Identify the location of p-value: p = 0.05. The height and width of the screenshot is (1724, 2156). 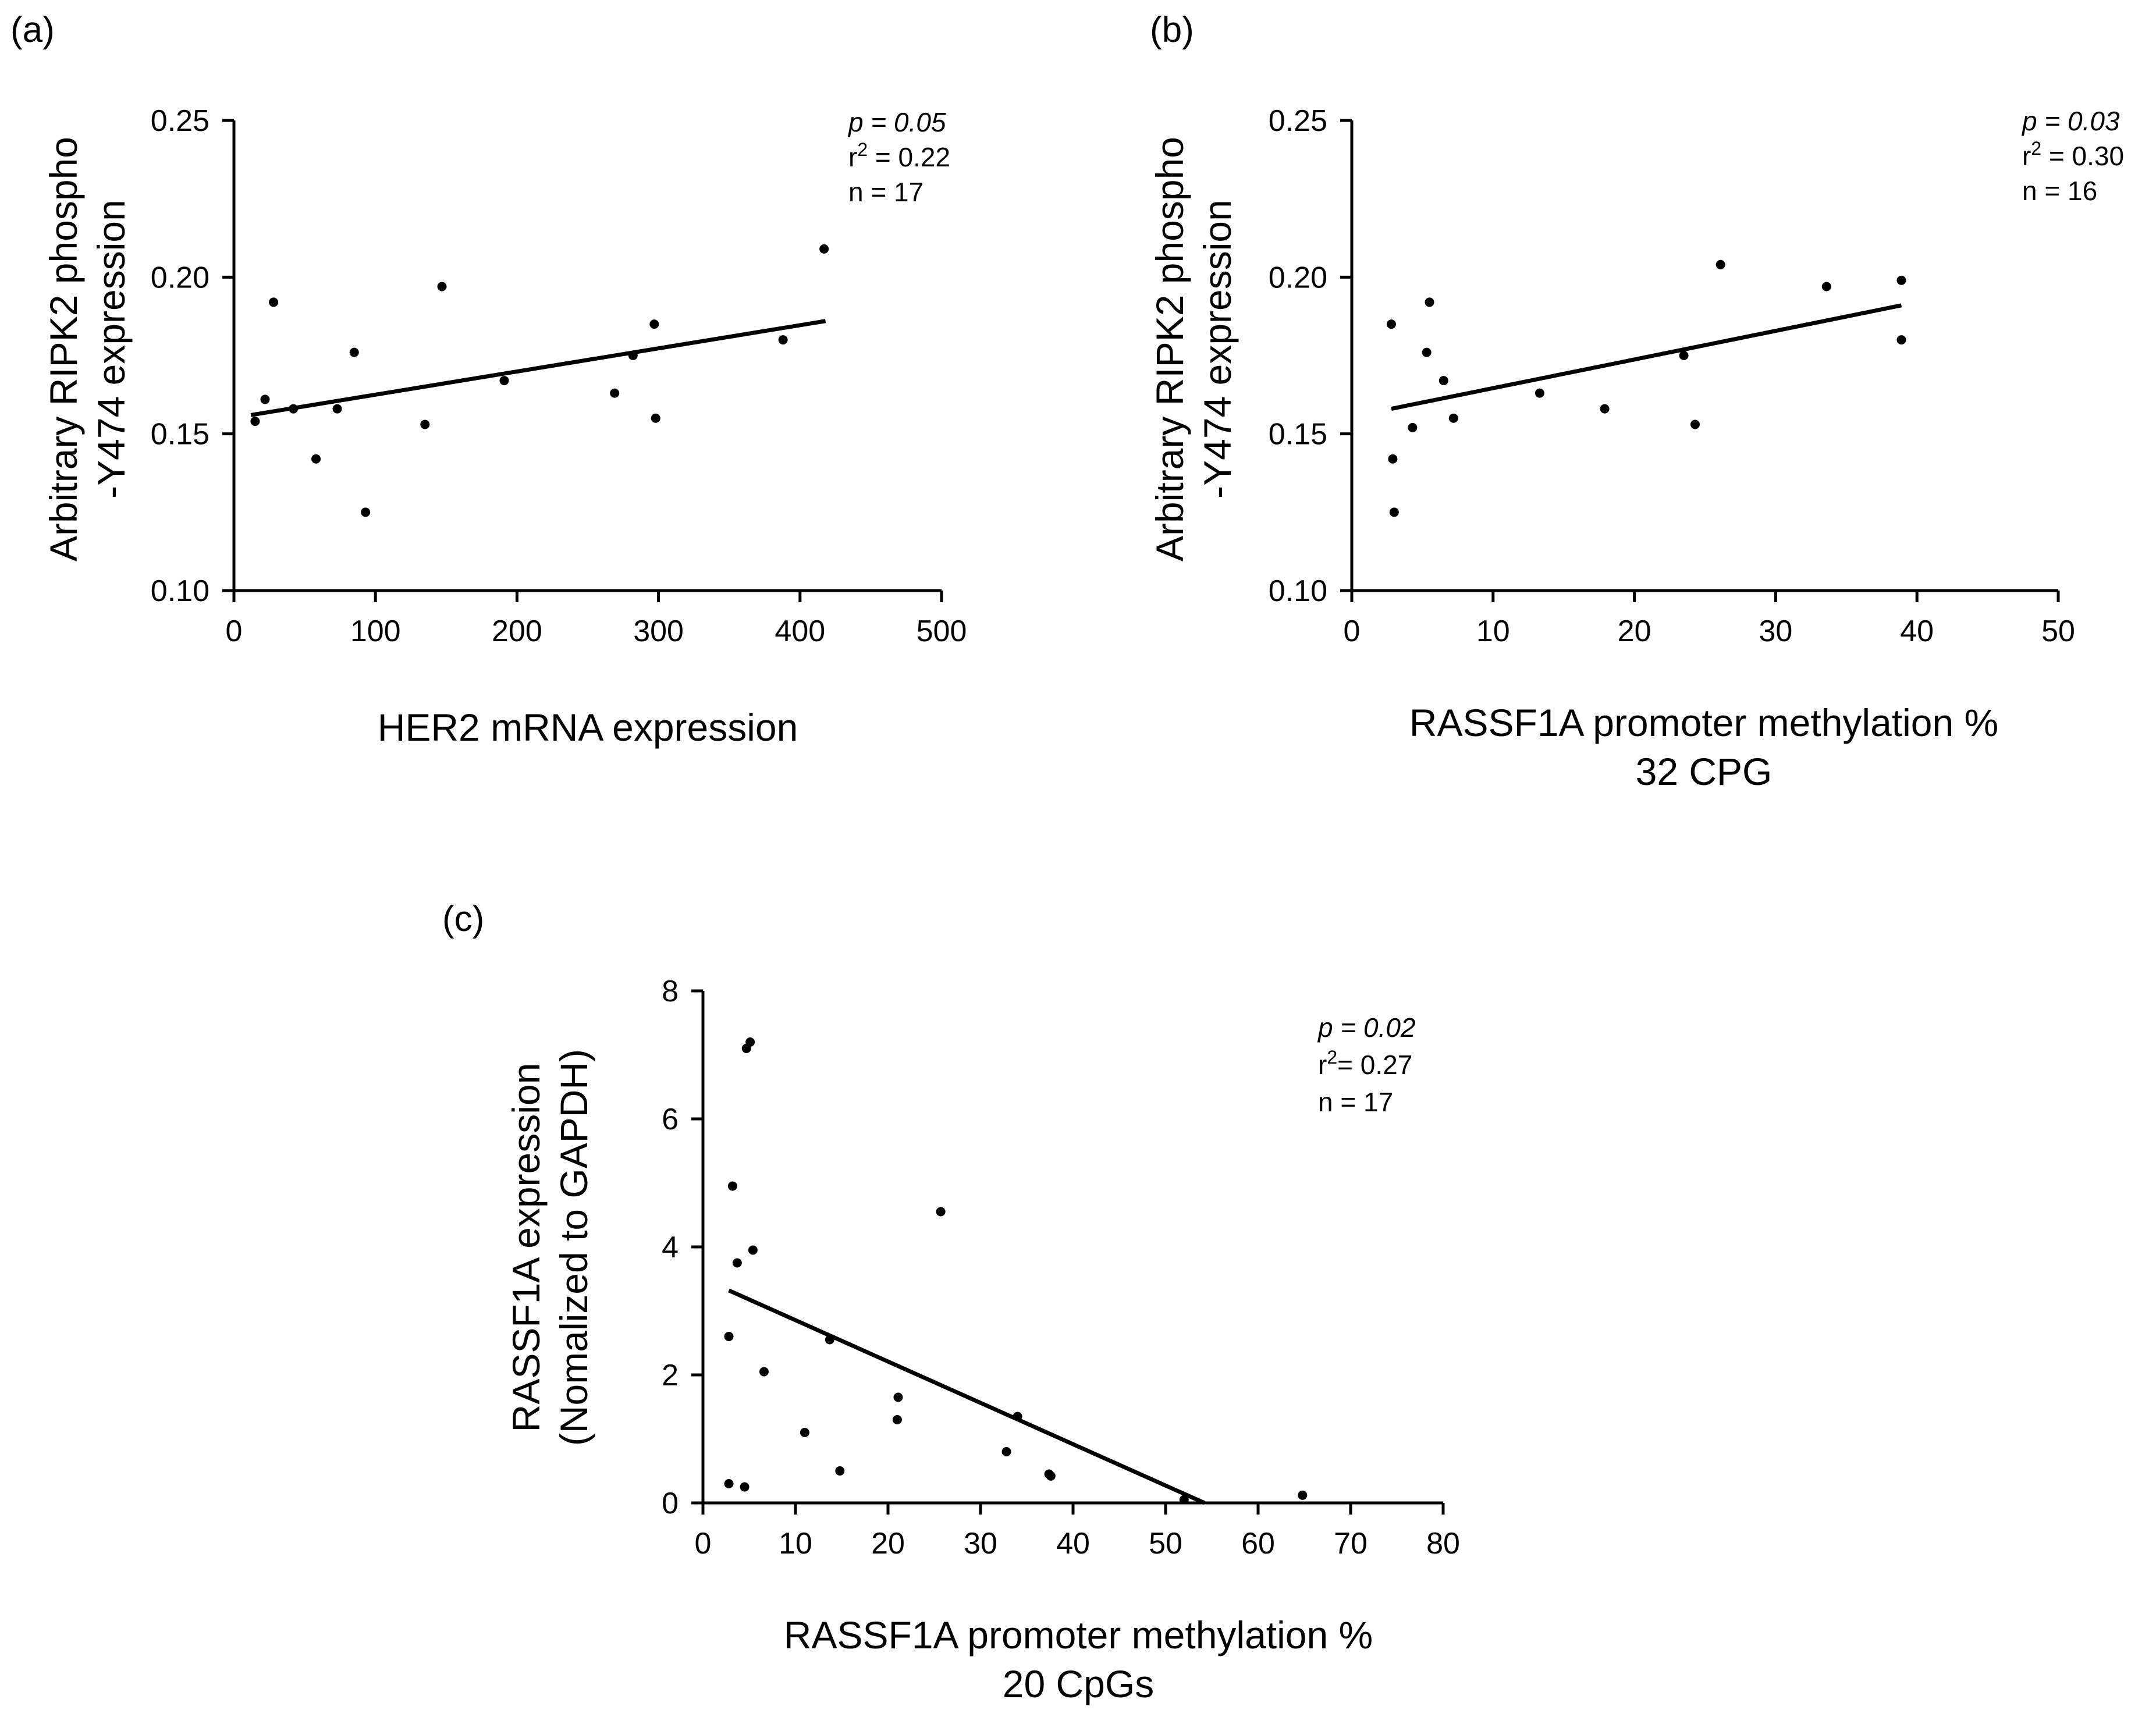
(896, 122).